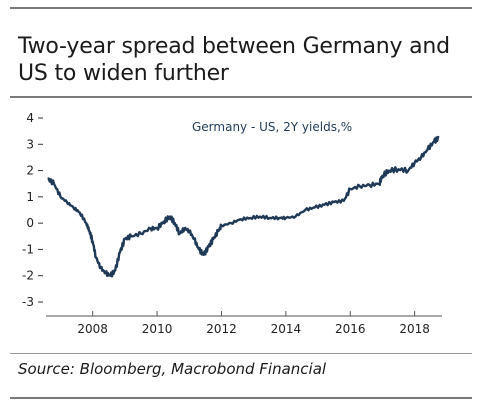  I want to click on x-axis: 2008 2010 2012 2014 2016 2018, so click(244, 323).